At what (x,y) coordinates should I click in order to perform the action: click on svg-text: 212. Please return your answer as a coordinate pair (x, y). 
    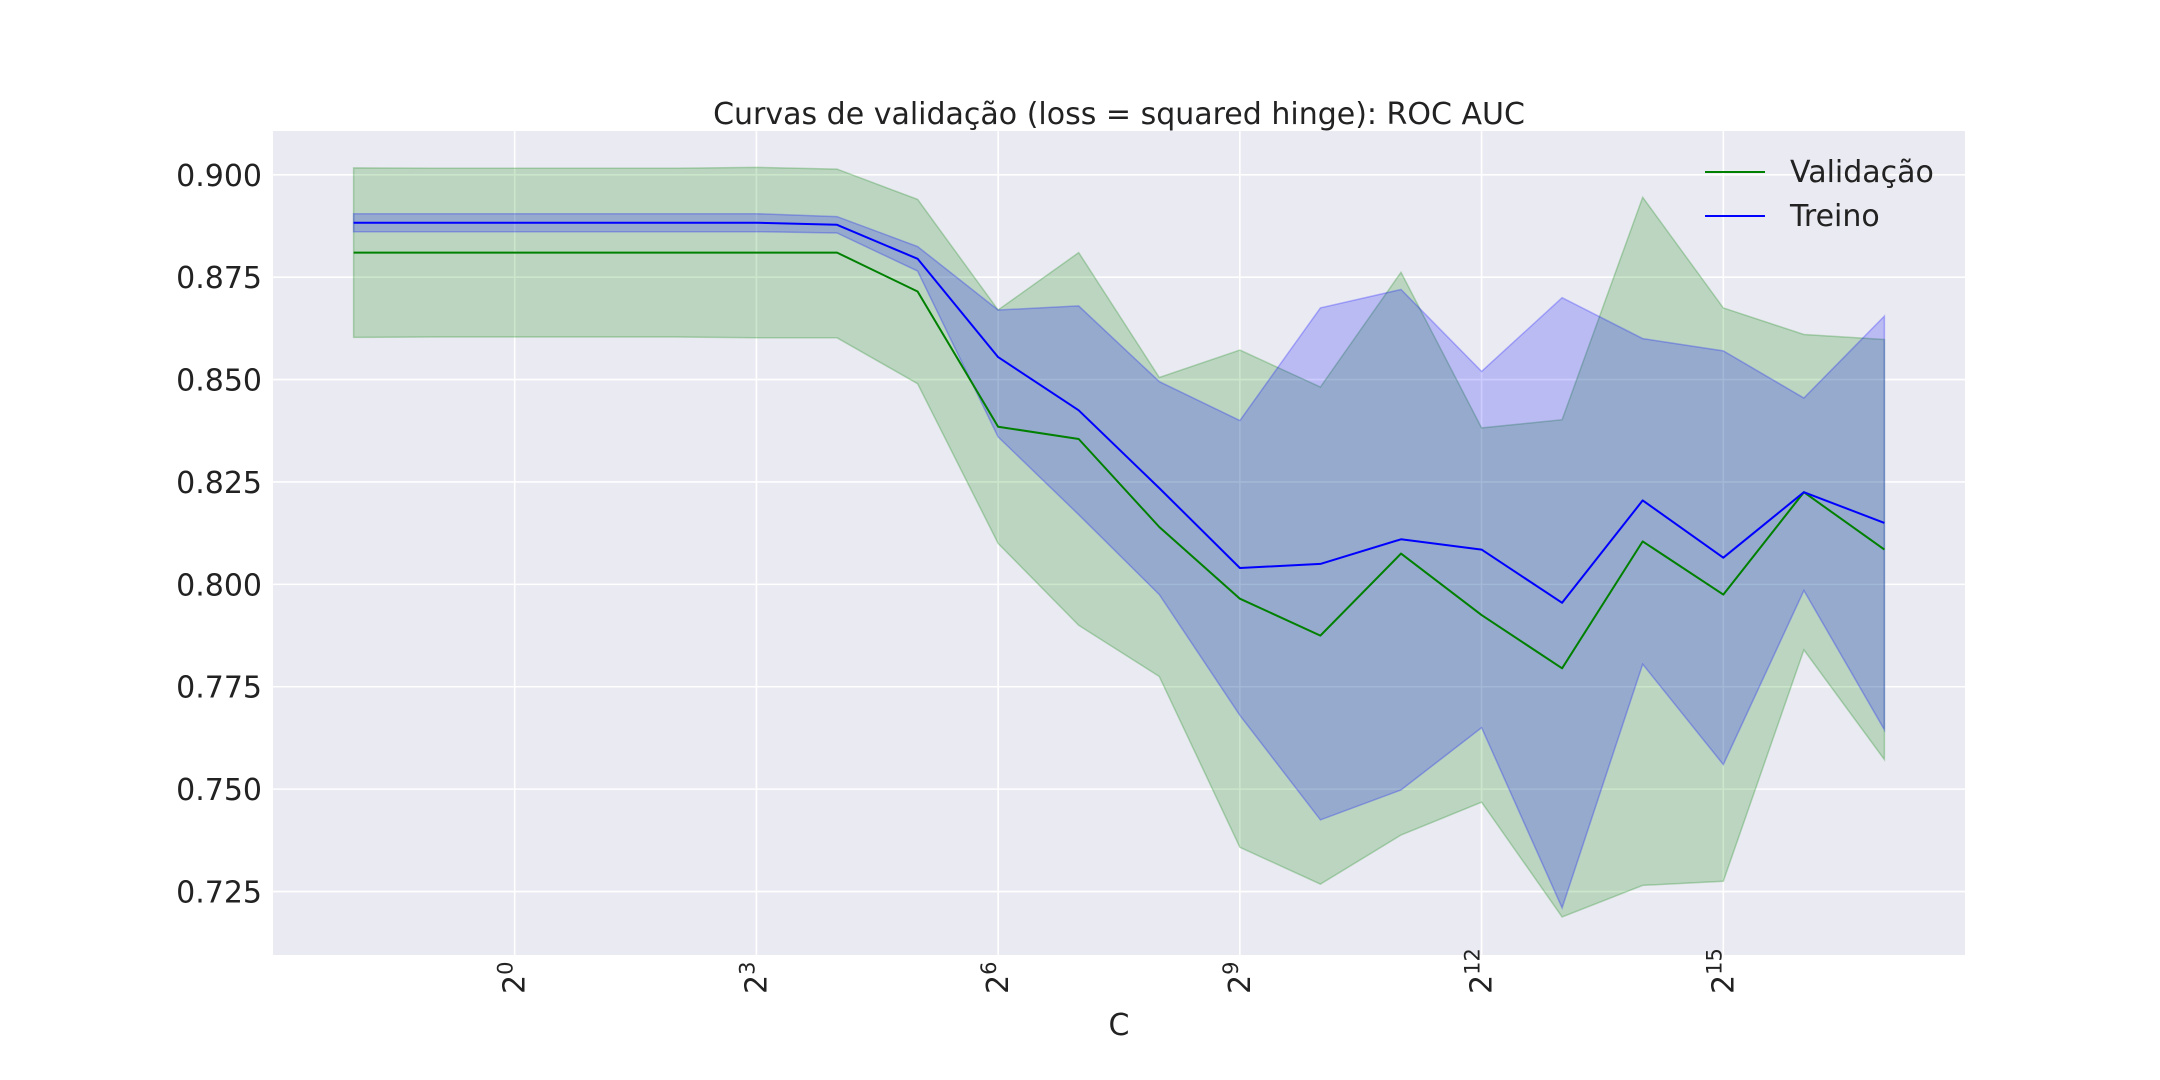
    Looking at the image, I should click on (1480, 971).